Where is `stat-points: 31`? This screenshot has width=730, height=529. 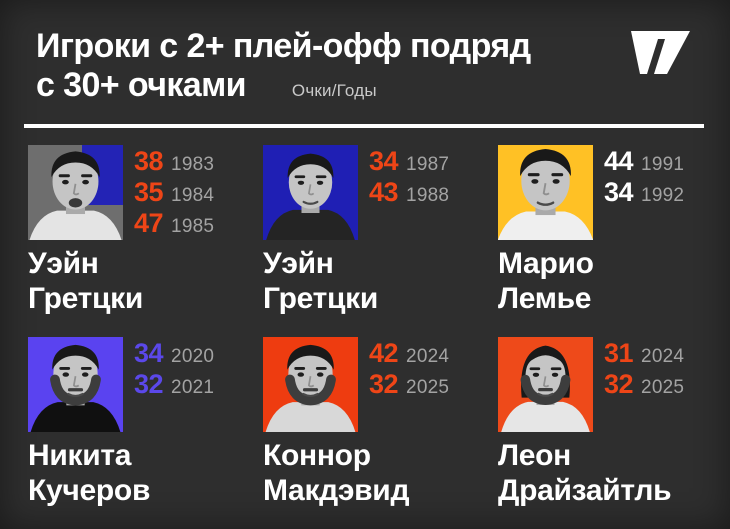
stat-points: 31 is located at coordinates (619, 353).